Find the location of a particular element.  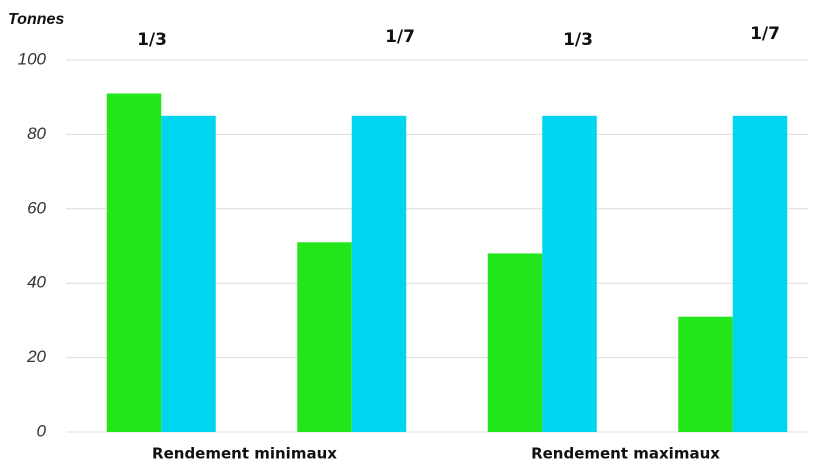

y-tick-label: 20 is located at coordinates (36, 356).